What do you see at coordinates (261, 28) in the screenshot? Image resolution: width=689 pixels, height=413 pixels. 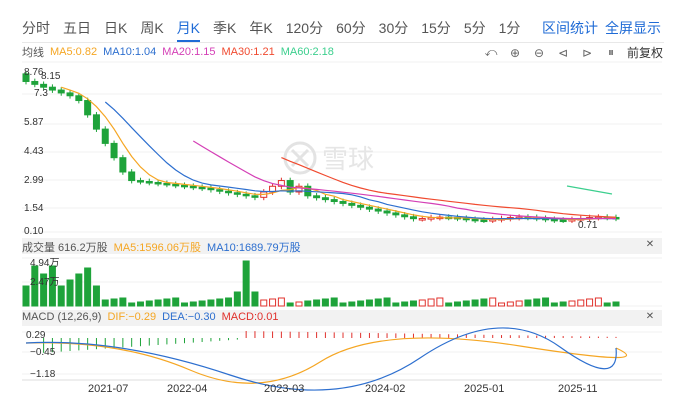 I see `tab-6: 年K` at bounding box center [261, 28].